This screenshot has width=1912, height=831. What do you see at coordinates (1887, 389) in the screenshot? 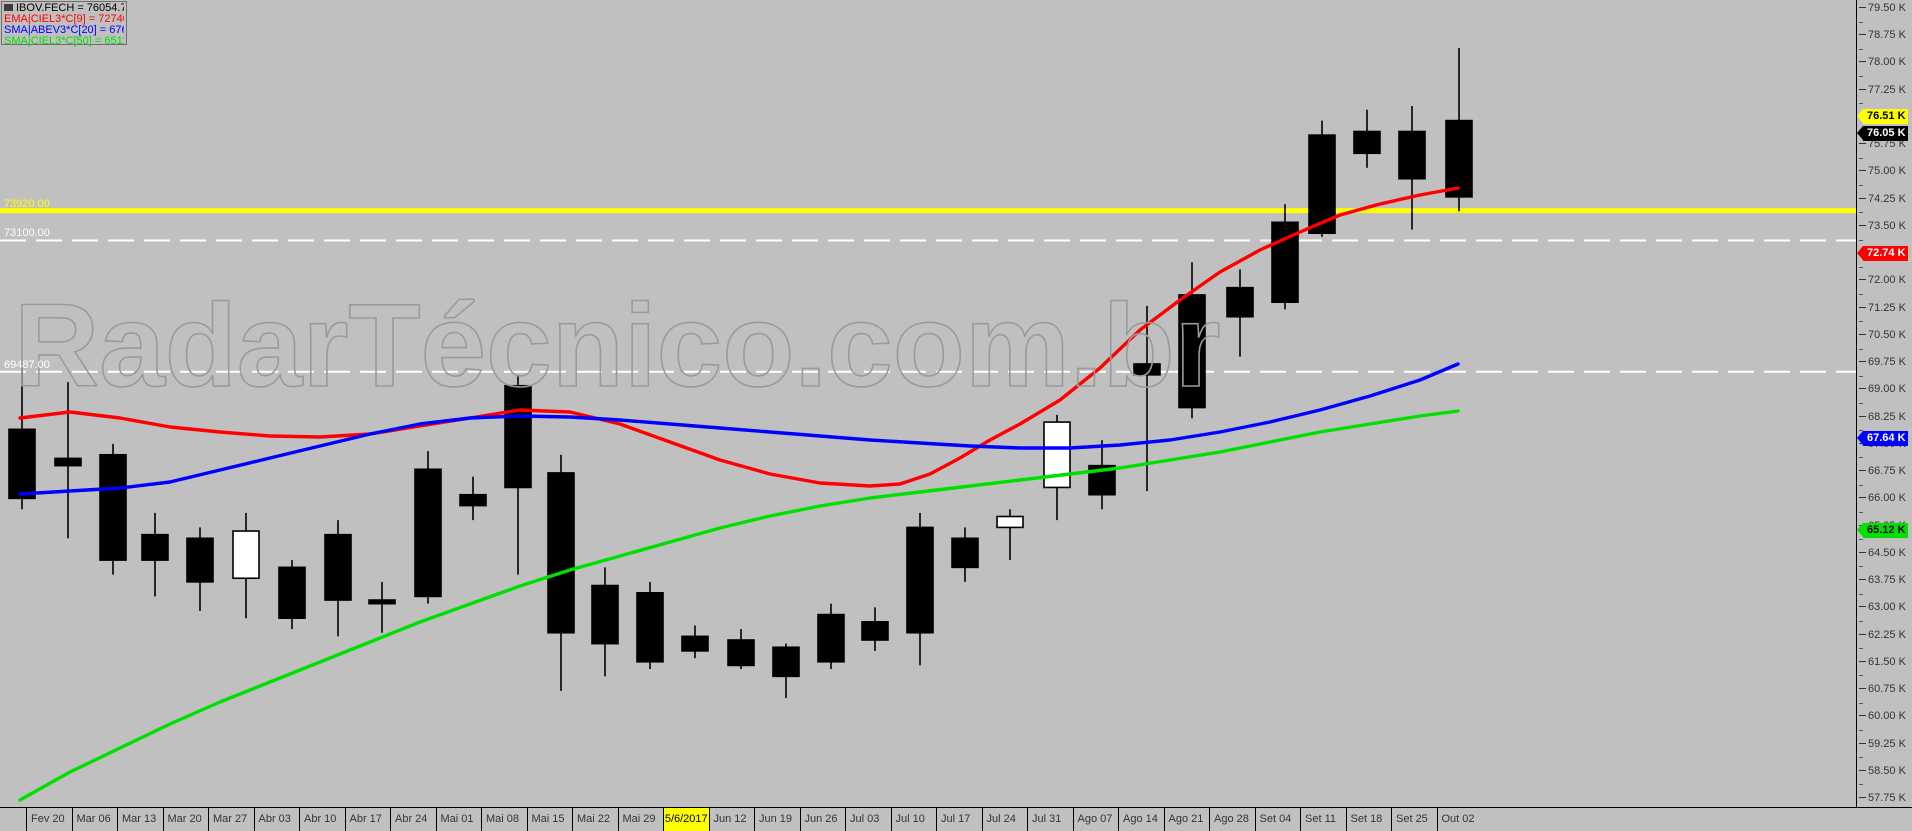
I see `price-tick-label: 69.00 K` at bounding box center [1887, 389].